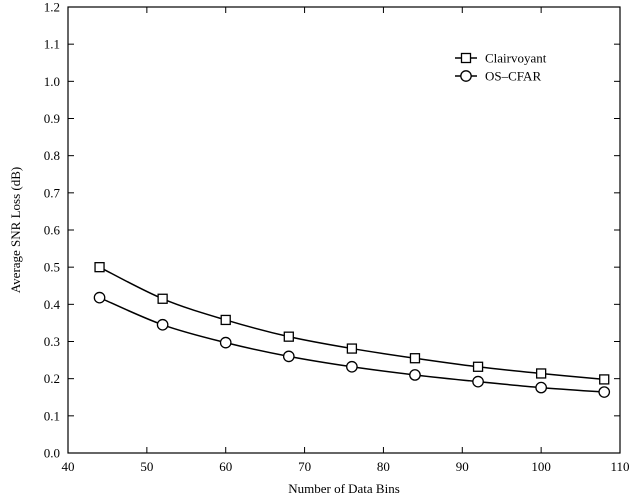  Describe the element at coordinates (541, 466) in the screenshot. I see `x-tick-label: 100` at that location.